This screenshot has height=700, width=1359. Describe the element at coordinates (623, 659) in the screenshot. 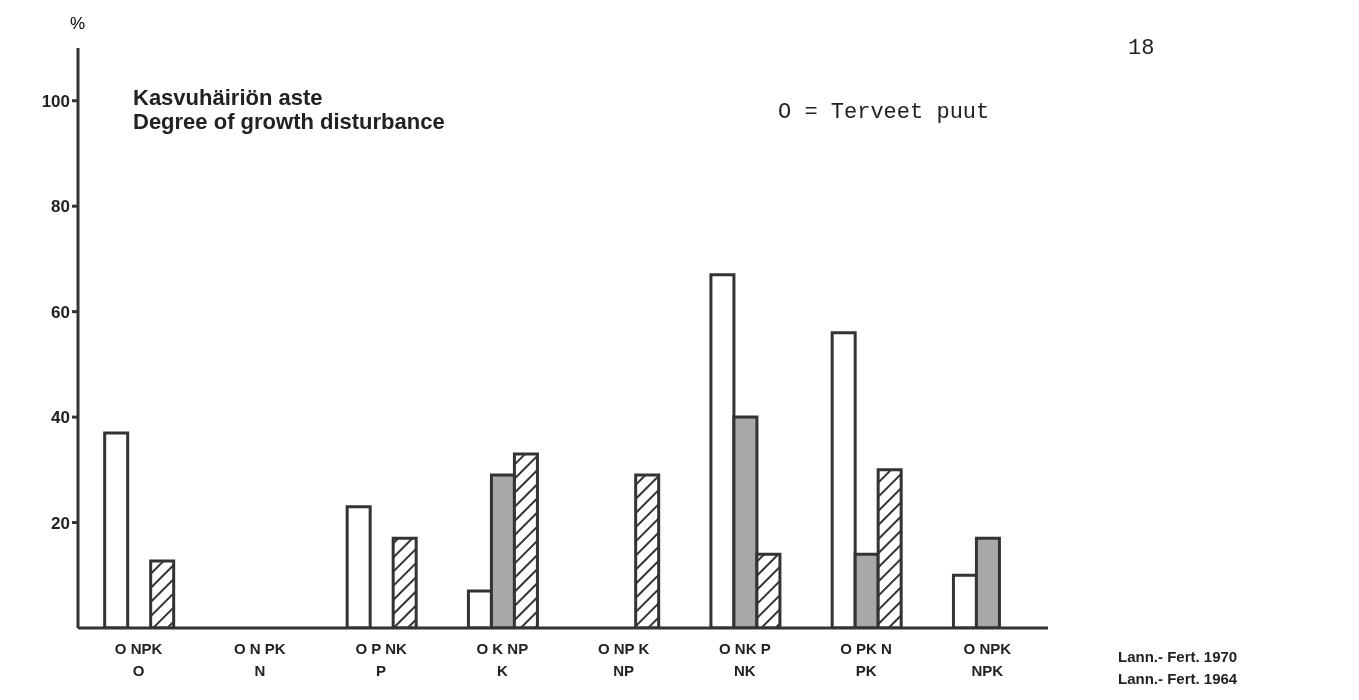

I see `x-tick-label: O NP K NP` at that location.